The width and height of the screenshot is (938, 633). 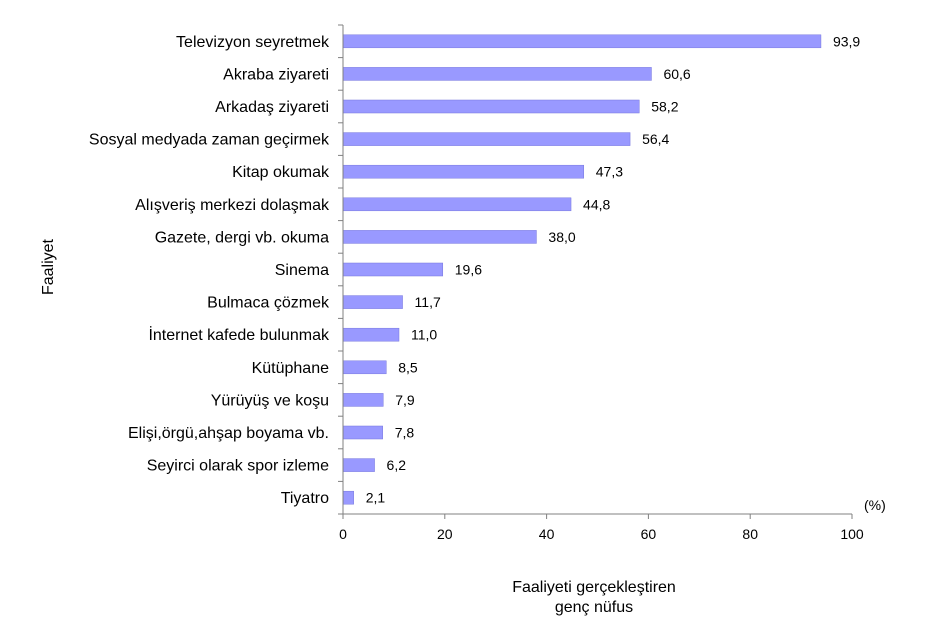 I want to click on category-label: Arkadaş ziyareti, so click(x=272, y=107).